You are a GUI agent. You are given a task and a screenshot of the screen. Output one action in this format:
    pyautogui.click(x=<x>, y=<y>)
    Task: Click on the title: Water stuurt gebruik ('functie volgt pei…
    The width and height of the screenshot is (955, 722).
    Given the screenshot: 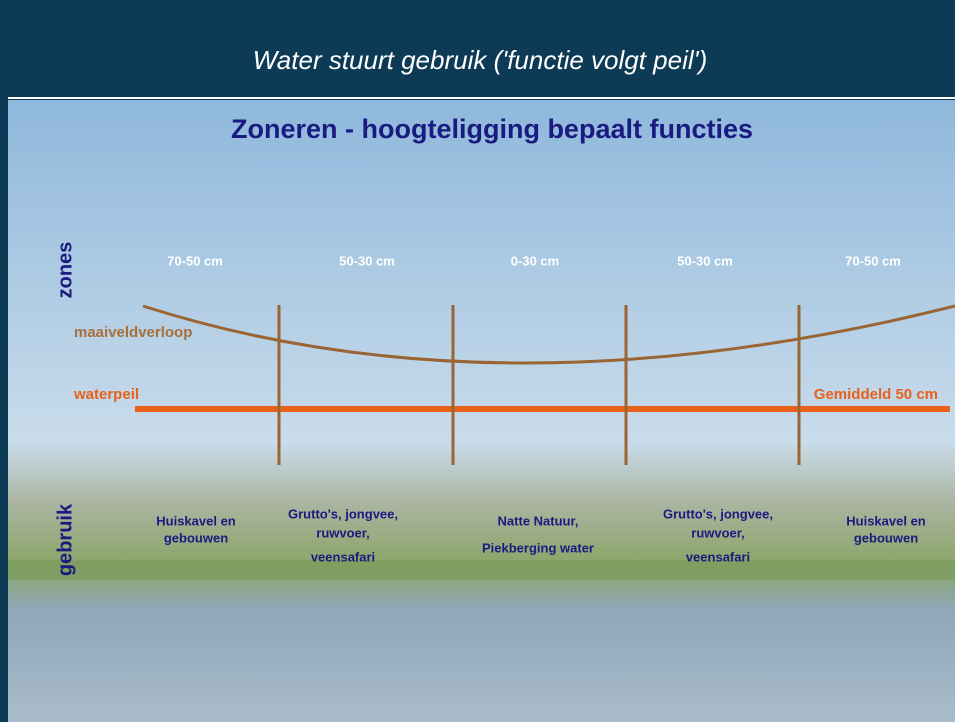 What is the action you would take?
    pyautogui.click(x=480, y=60)
    